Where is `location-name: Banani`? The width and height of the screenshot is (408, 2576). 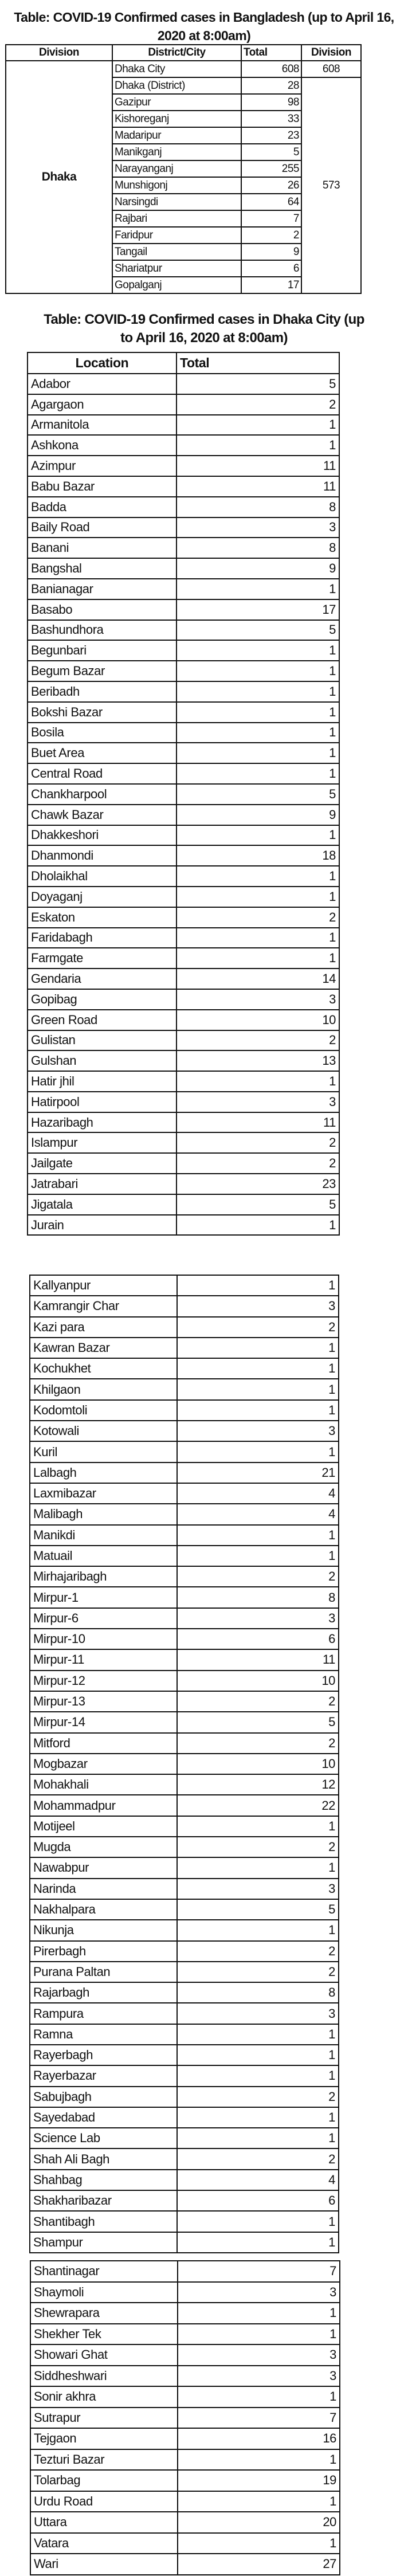 location-name: Banani is located at coordinates (102, 548).